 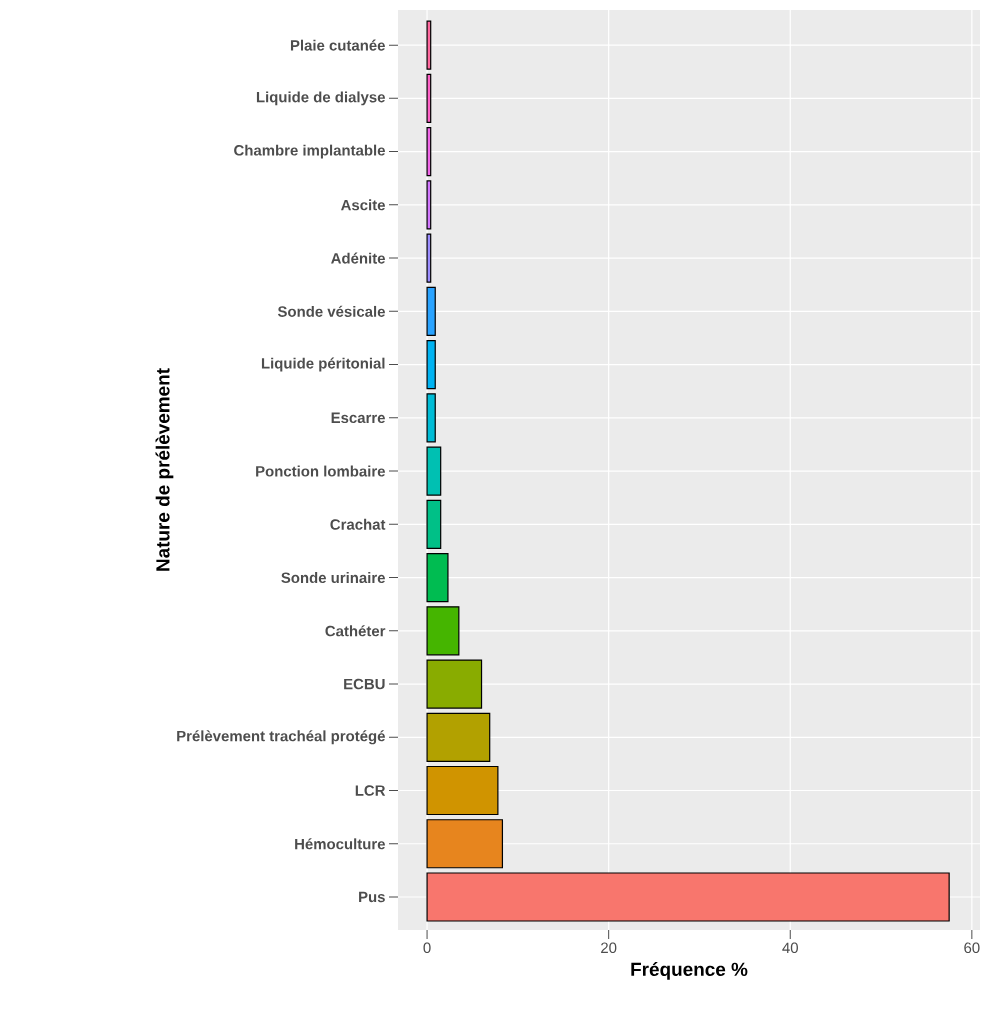 I want to click on x-tick-label: 0, so click(x=427, y=948).